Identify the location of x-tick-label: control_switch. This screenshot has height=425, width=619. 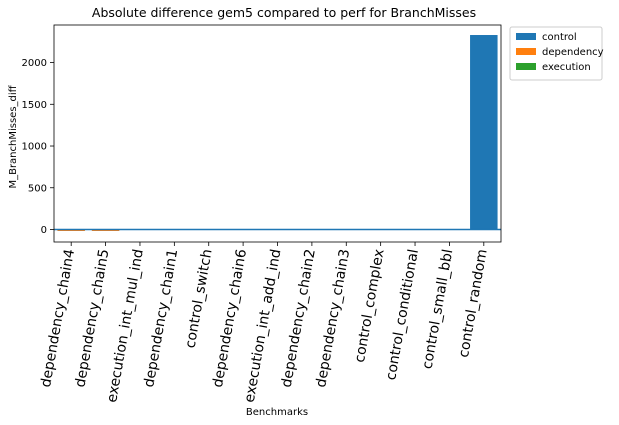
(199, 298).